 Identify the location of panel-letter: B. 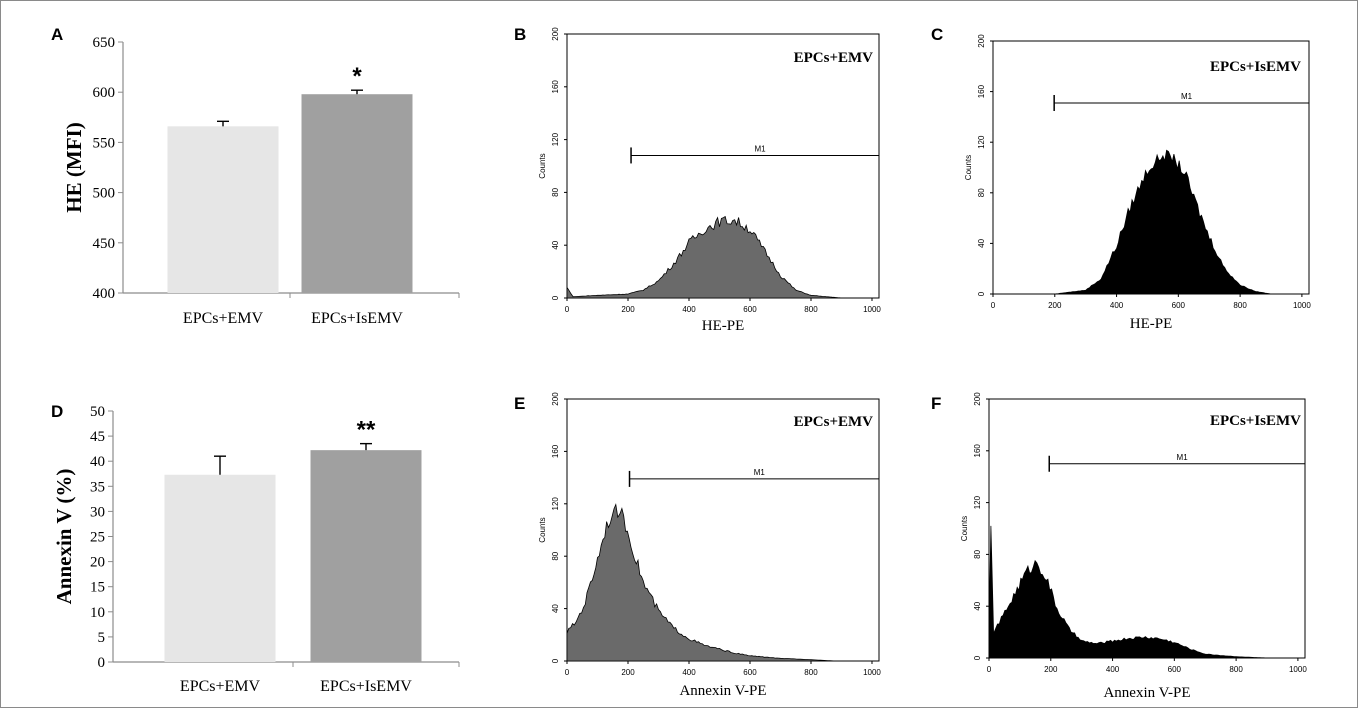
(520, 34).